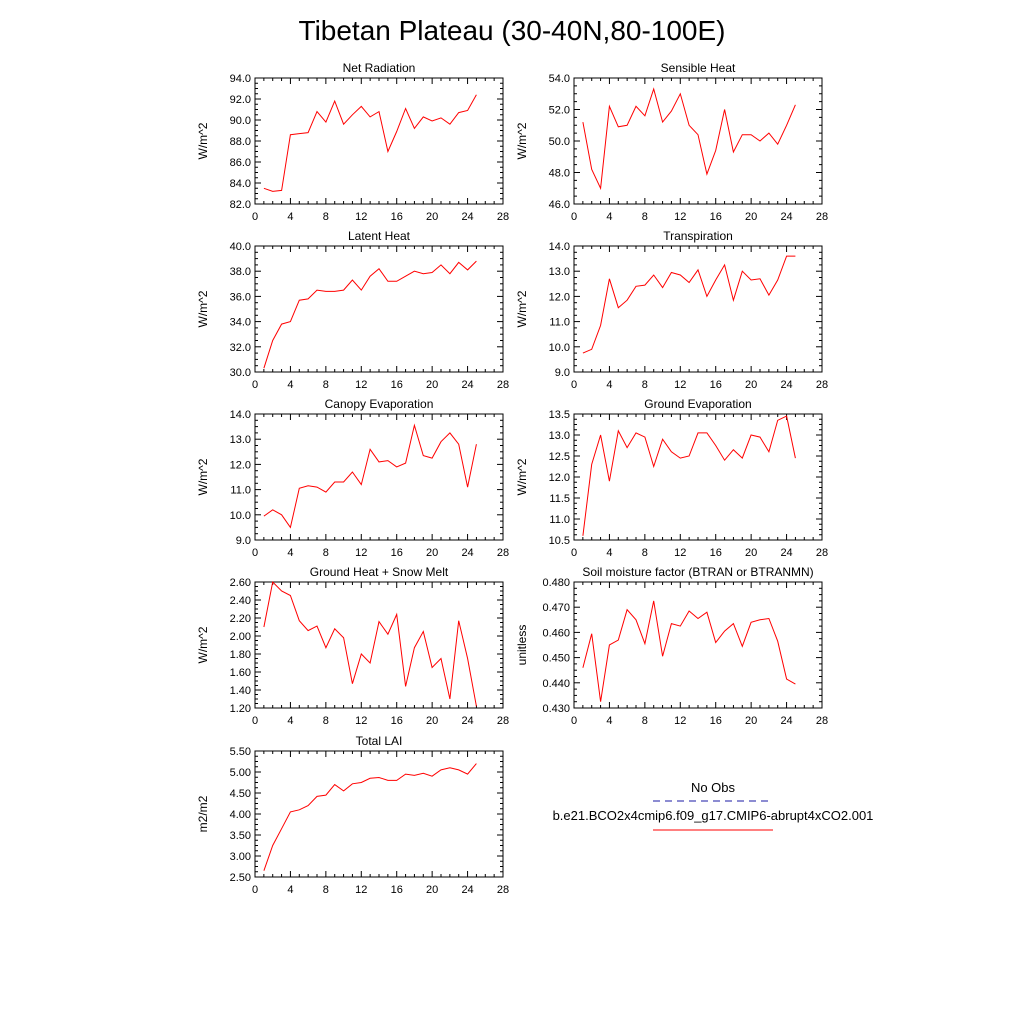 This screenshot has width=1024, height=1024. What do you see at coordinates (559, 436) in the screenshot?
I see `y-tick-label: 13.0` at bounding box center [559, 436].